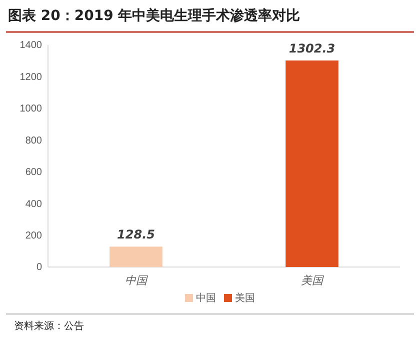 The height and width of the screenshot is (344, 420). I want to click on y-tick-label: 1200, so click(31, 77).